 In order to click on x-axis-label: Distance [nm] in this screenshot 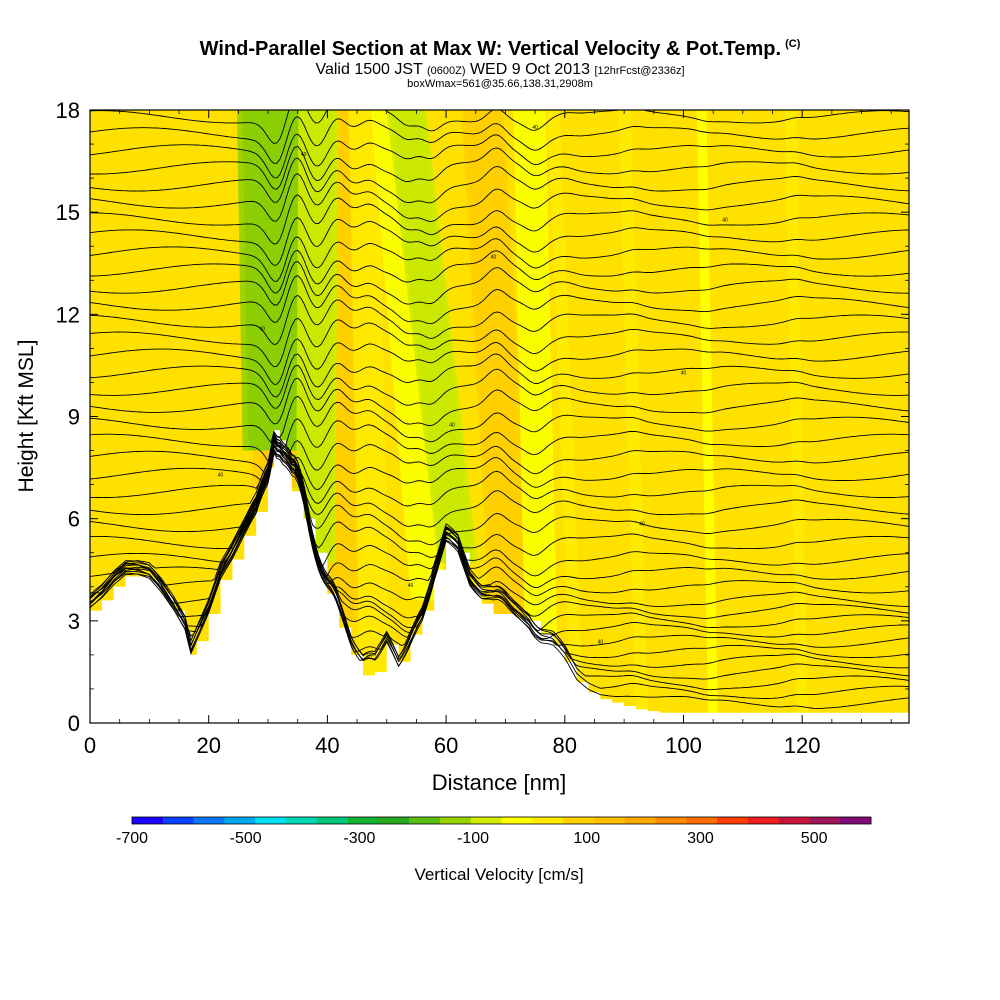, I will do `click(499, 782)`.